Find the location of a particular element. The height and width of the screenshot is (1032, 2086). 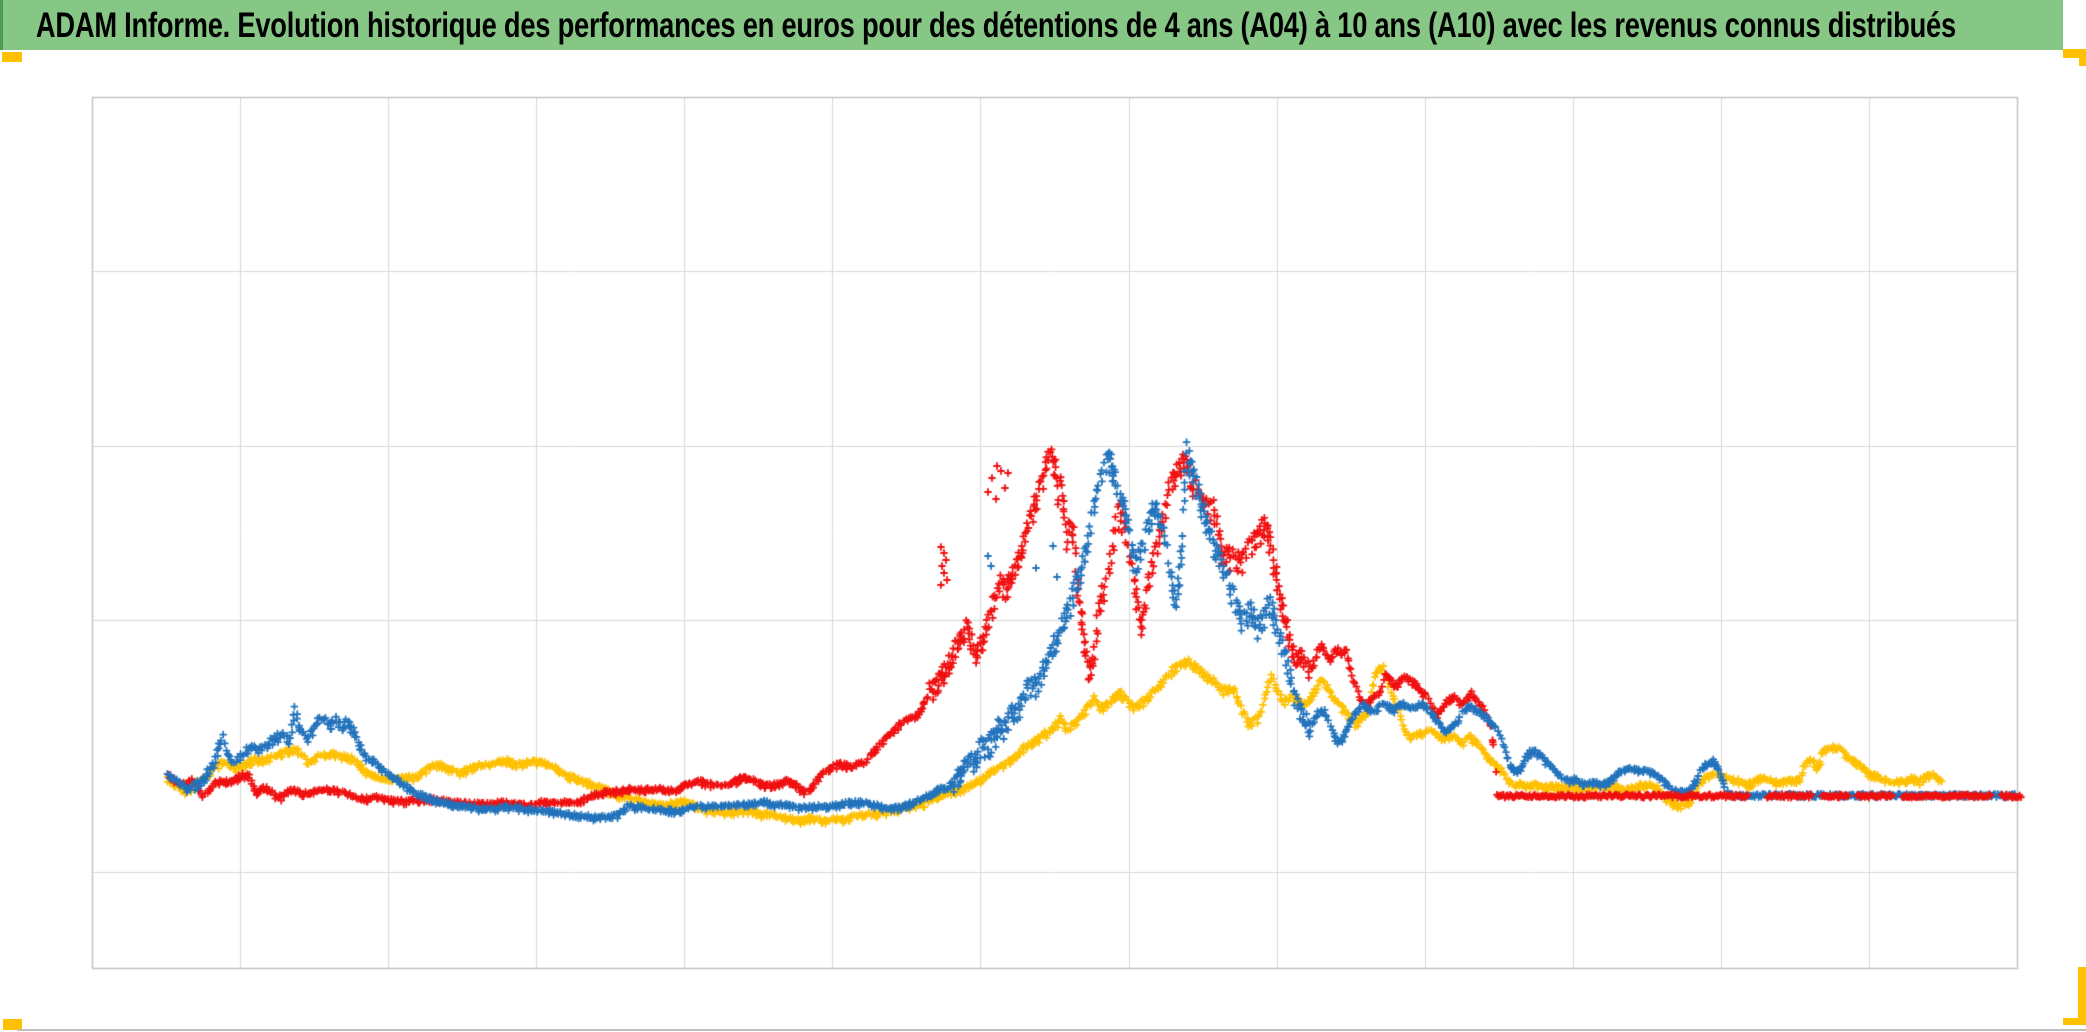

title-bar-accent is located at coordinates (1, 25).